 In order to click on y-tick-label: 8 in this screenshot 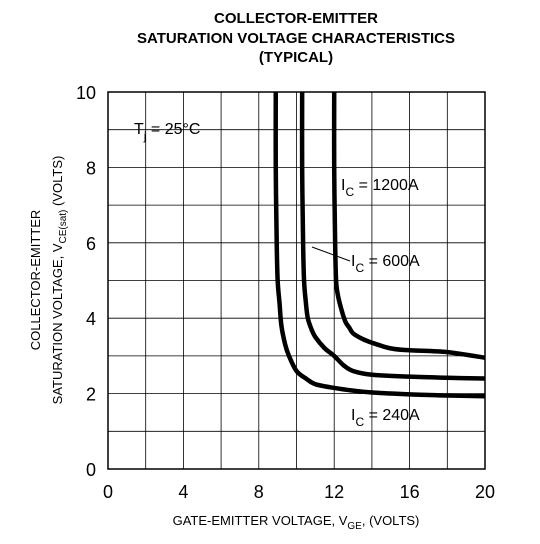, I will do `click(91, 168)`.